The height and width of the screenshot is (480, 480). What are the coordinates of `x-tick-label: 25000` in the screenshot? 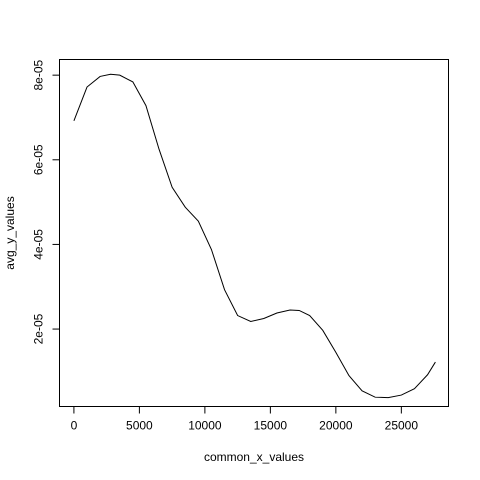 It's located at (402, 426).